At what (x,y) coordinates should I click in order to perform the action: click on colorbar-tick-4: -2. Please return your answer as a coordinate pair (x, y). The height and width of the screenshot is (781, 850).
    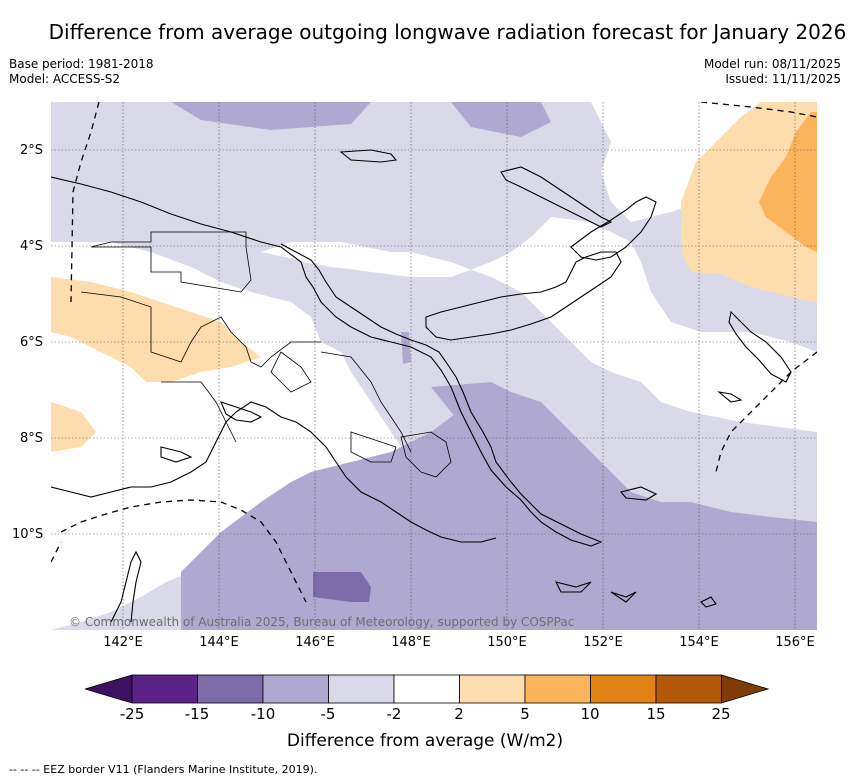
    Looking at the image, I should click on (394, 714).